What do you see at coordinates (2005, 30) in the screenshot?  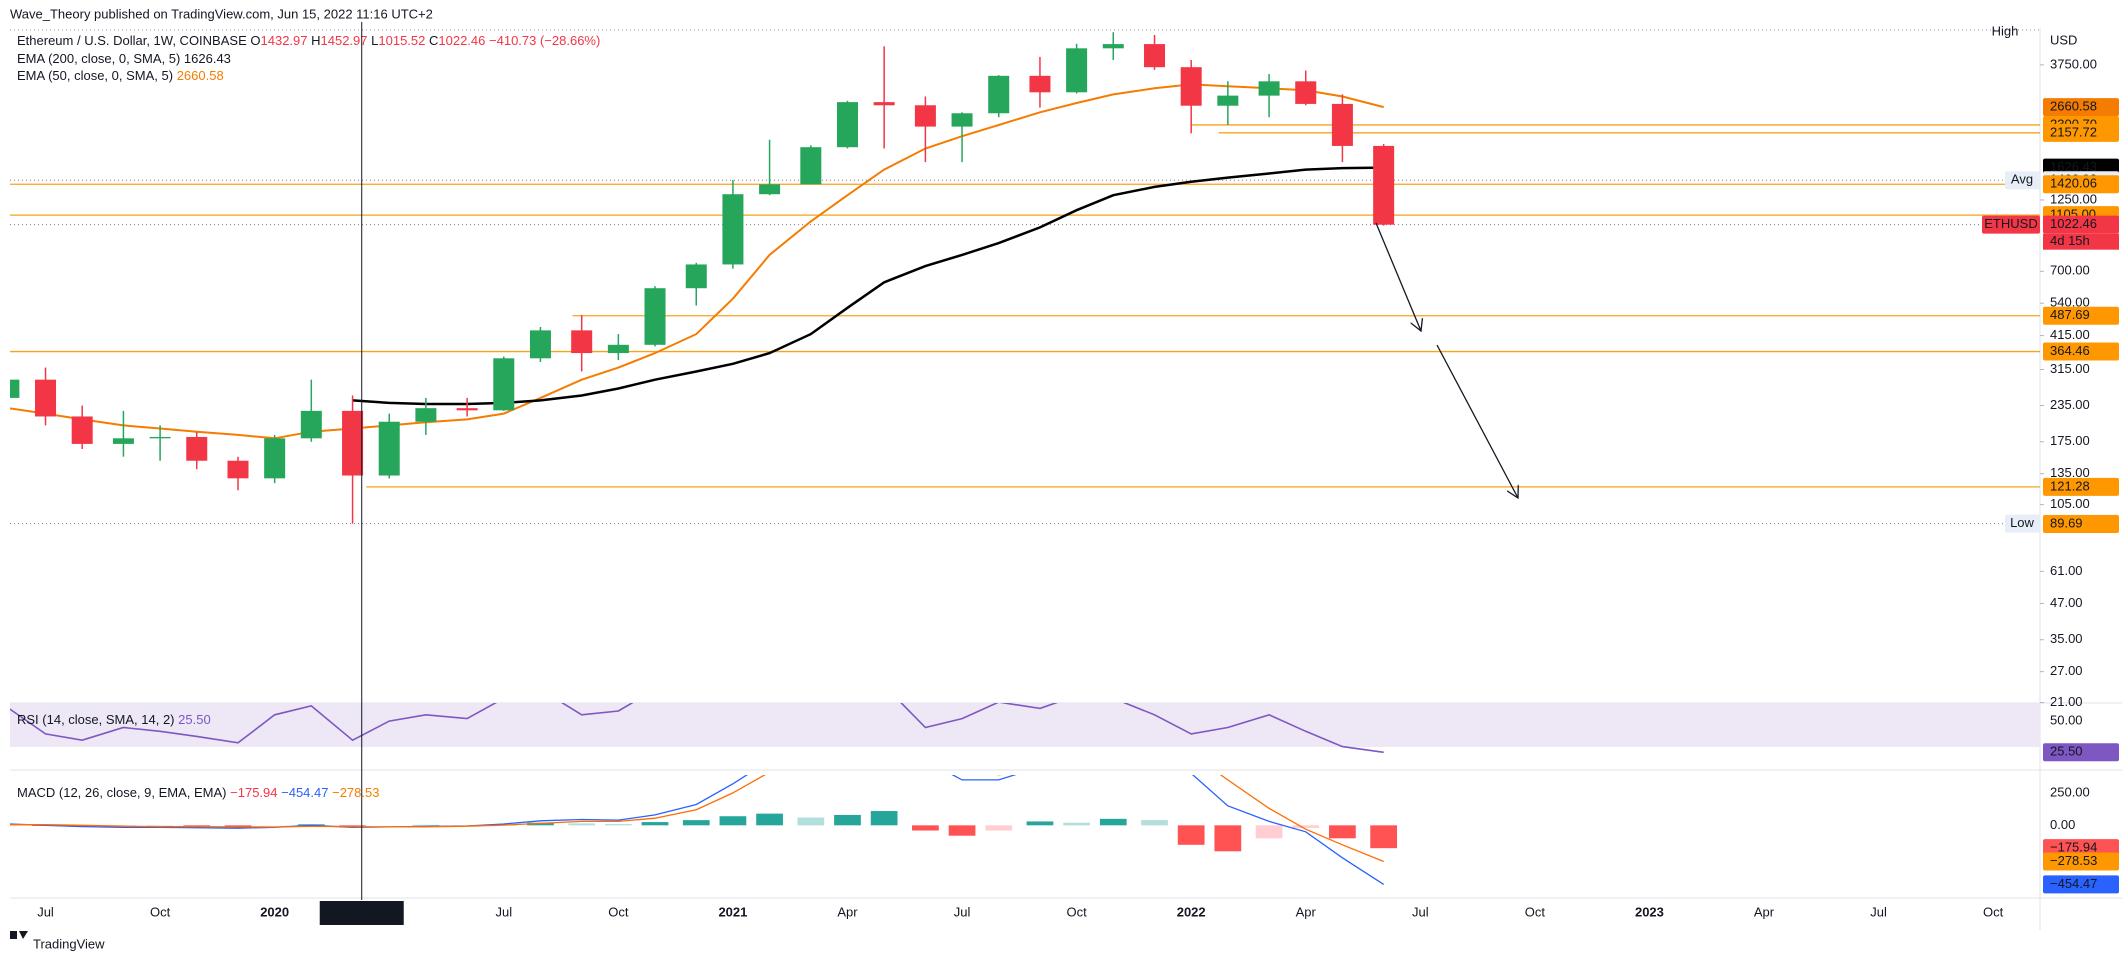 I see `high-tag: High` at bounding box center [2005, 30].